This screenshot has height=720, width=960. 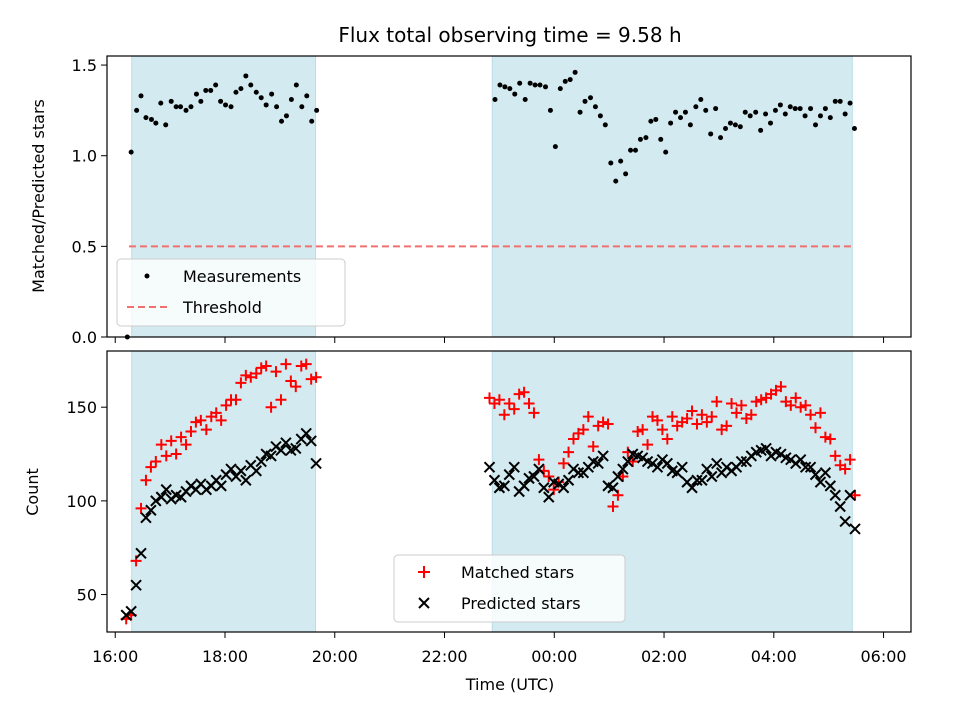 What do you see at coordinates (225, 656) in the screenshot?
I see `xtick-label: 18:00` at bounding box center [225, 656].